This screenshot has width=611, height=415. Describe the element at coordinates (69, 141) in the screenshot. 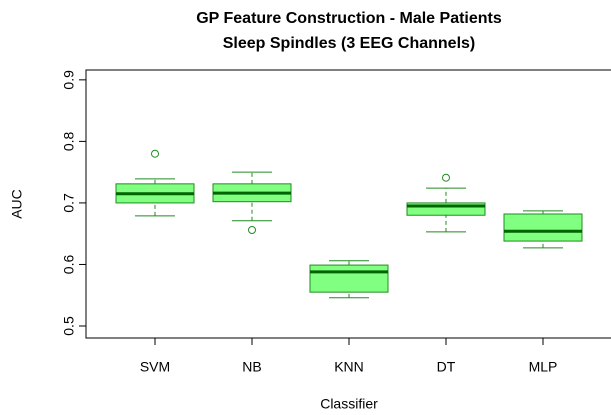

I see `y-tick-label: 0.8` at that location.